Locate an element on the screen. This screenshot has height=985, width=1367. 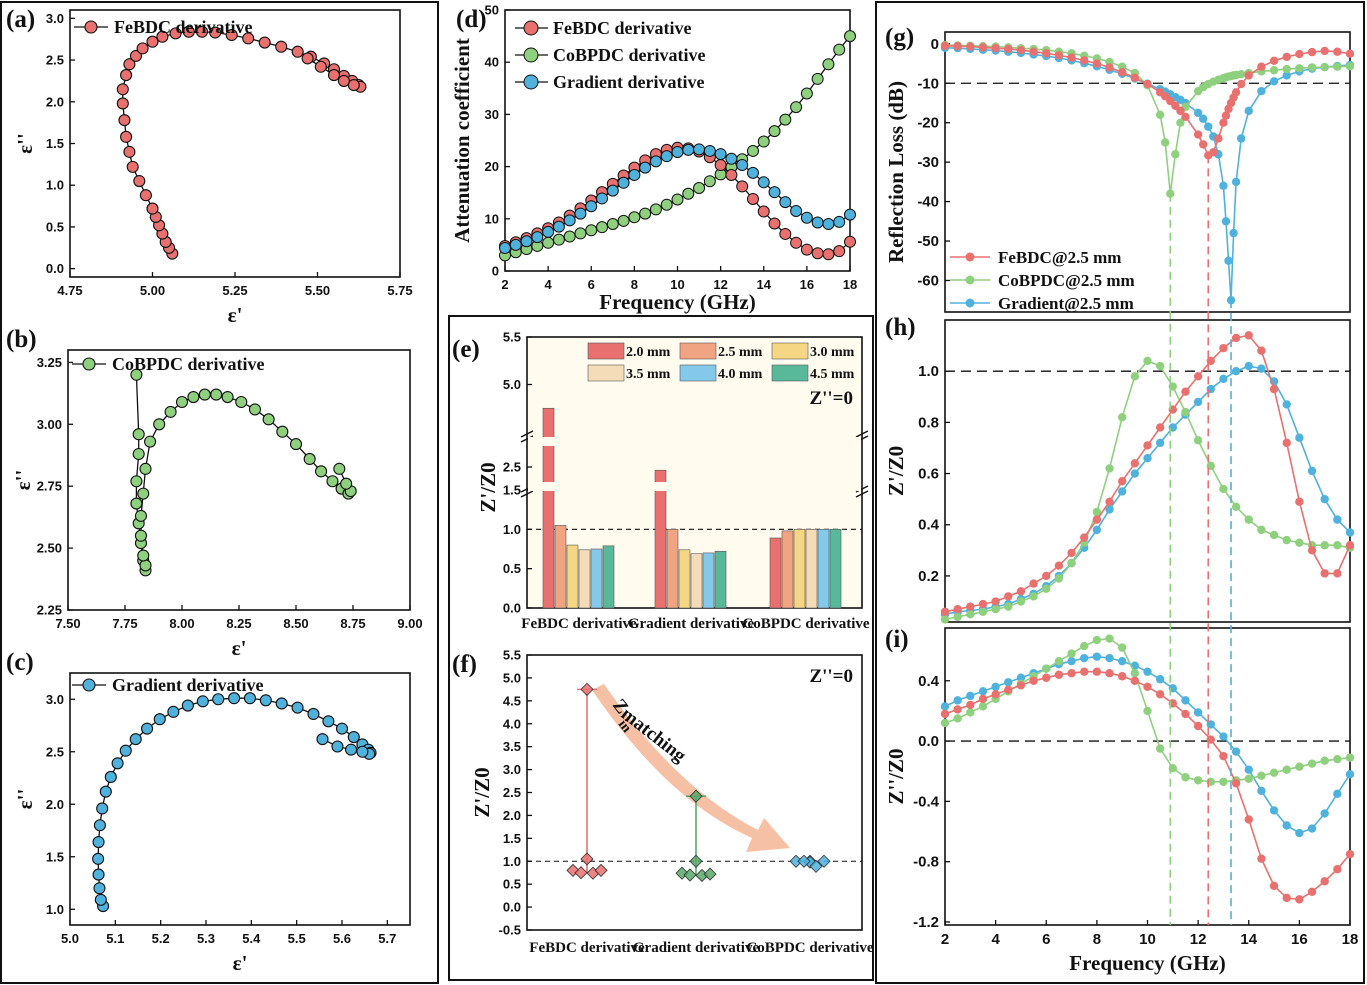
panel-a-xtick-label: 5.25 is located at coordinates (234, 290).